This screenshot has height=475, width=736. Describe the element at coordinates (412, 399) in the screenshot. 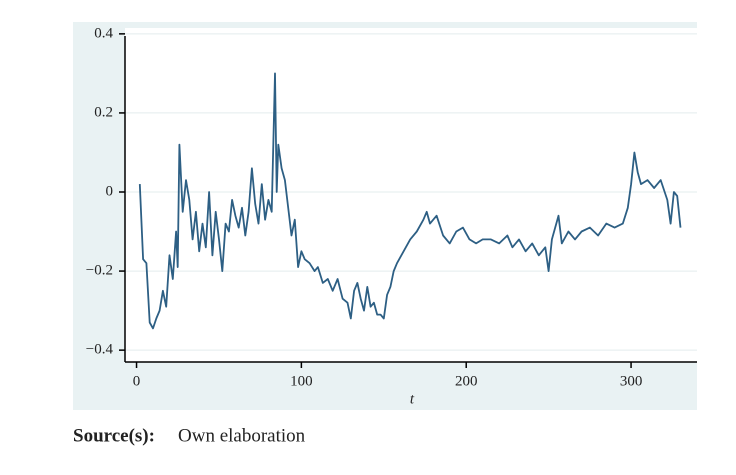

I see `x-axis-label: t` at that location.